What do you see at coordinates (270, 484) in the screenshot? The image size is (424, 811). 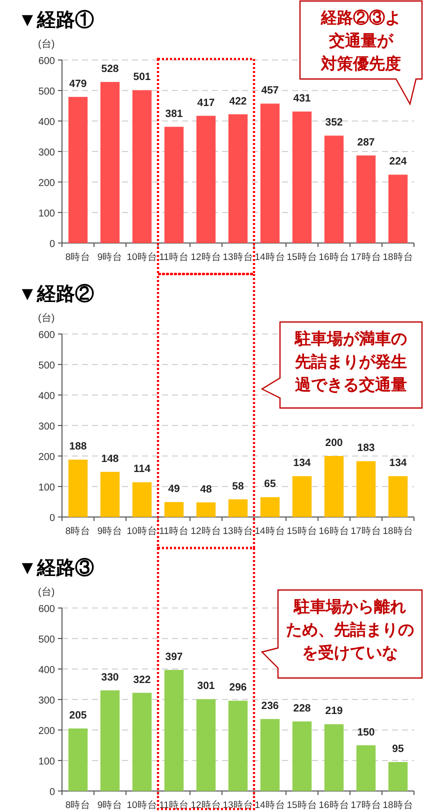 I see `data-label: 65` at bounding box center [270, 484].